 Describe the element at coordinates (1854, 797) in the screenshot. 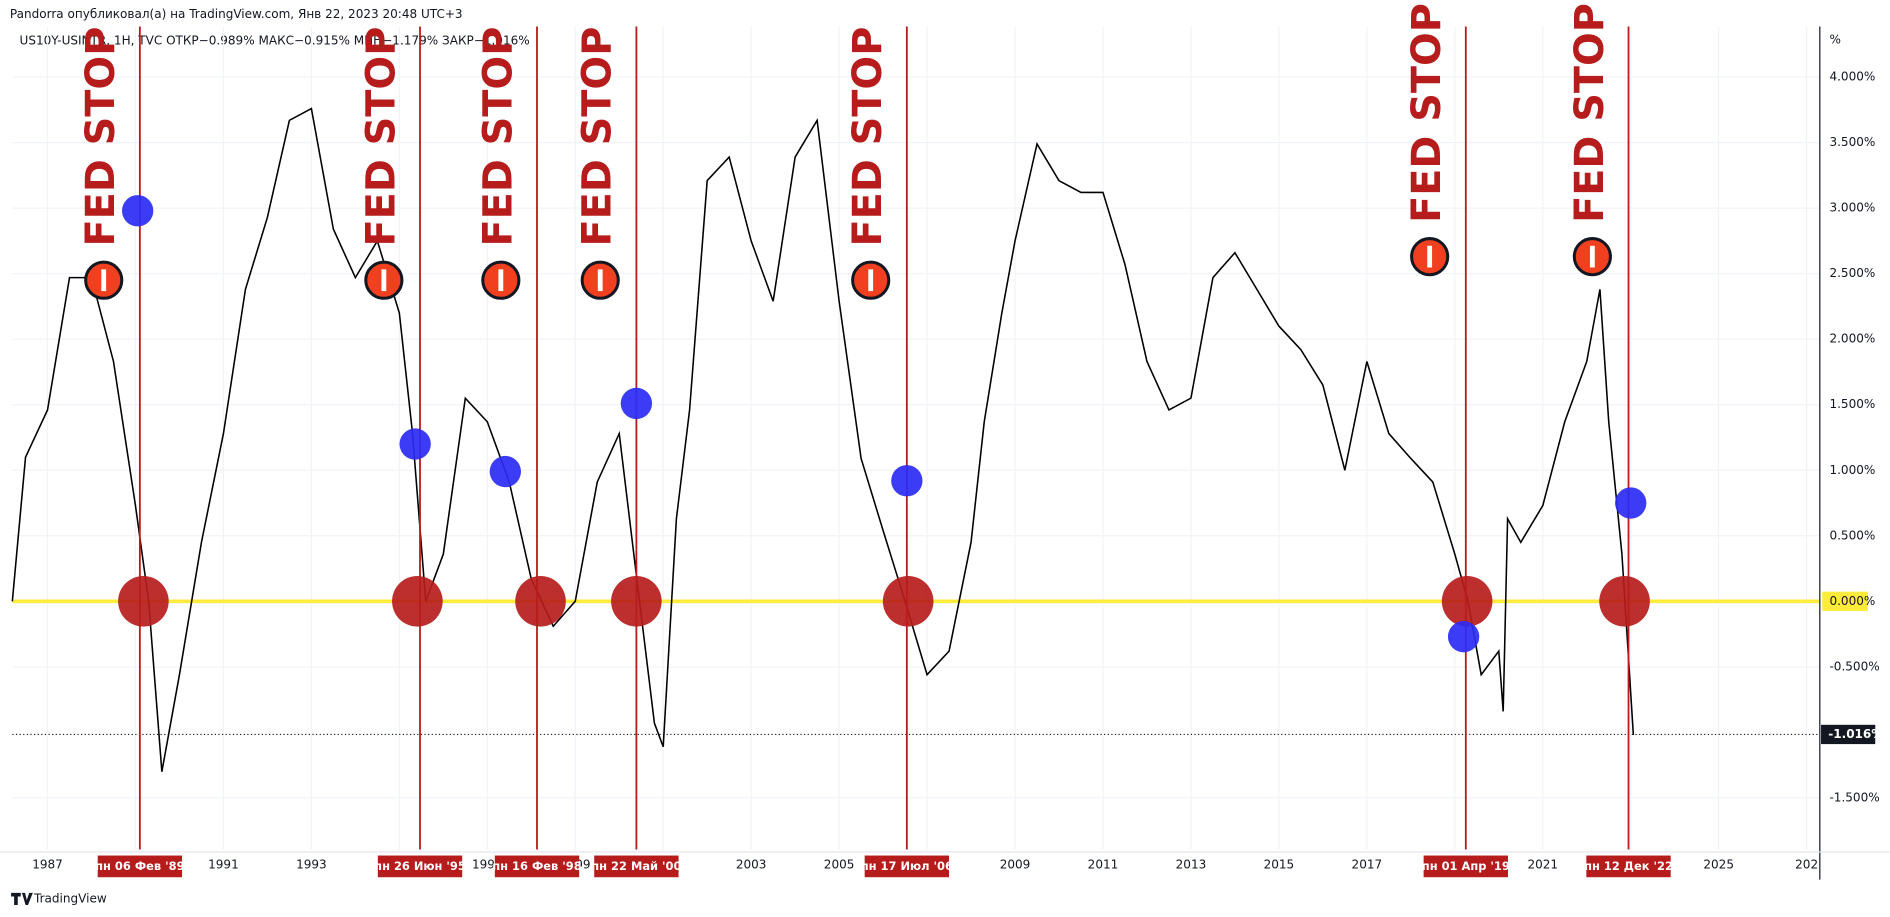

I see `y-tick-label: -1.500%` at that location.